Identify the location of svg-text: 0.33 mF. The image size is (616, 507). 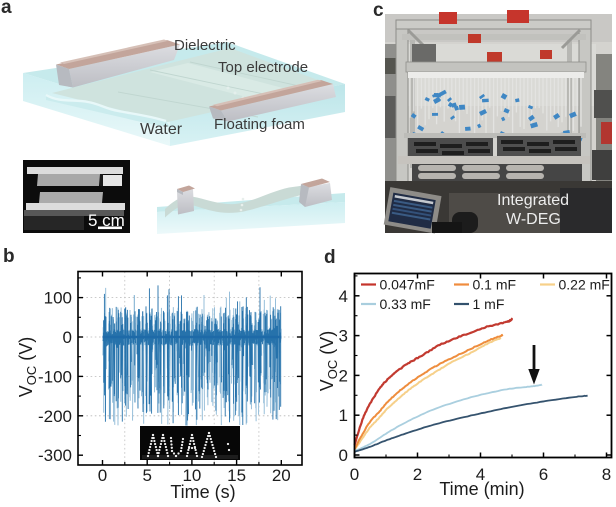
(405, 304).